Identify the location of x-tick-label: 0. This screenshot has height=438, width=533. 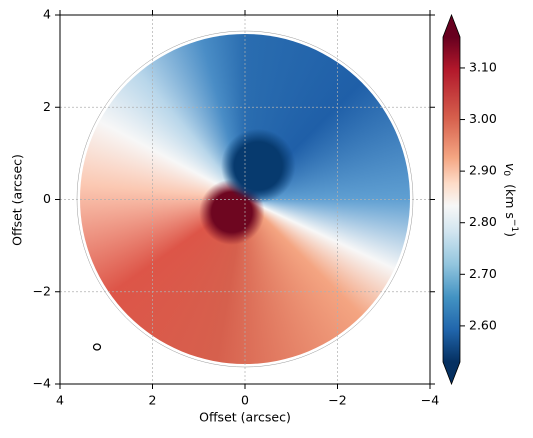
(245, 400).